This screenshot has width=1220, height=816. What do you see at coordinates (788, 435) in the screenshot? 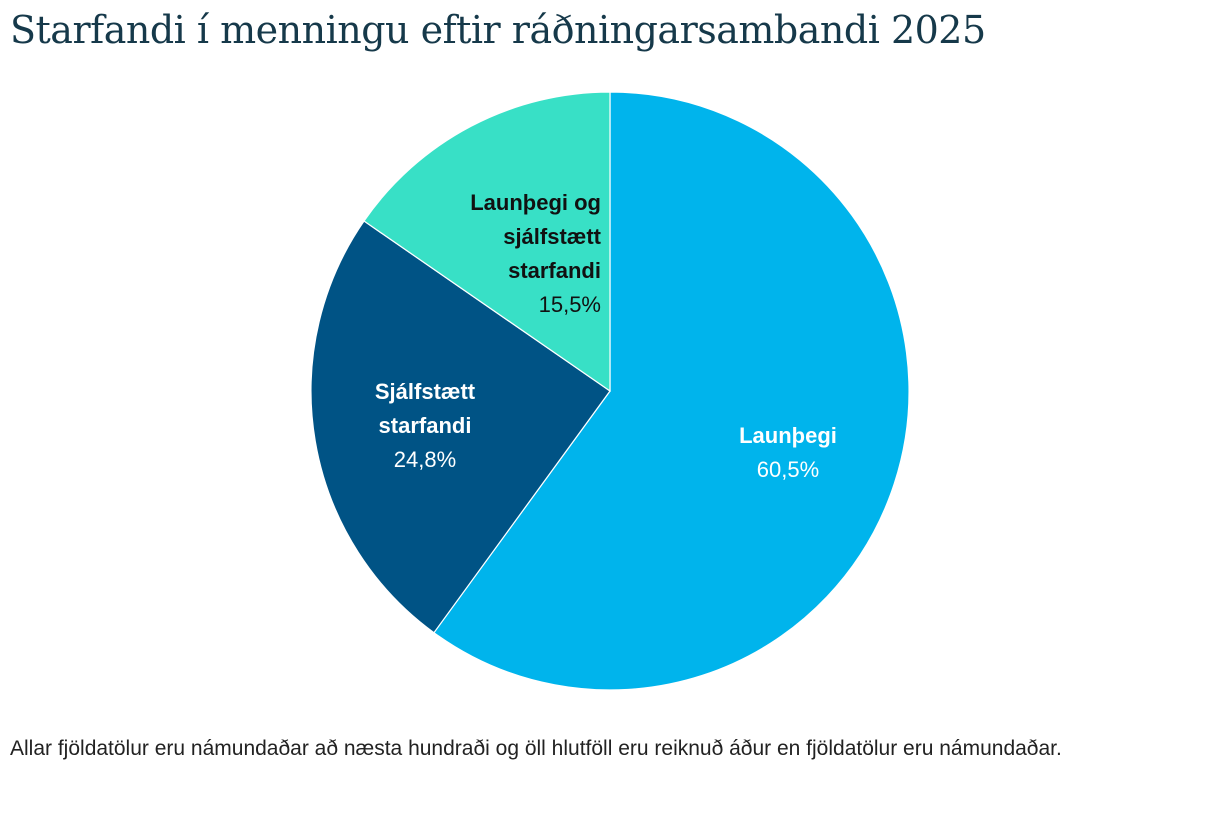
I see `slice-label-name: Launþegi` at bounding box center [788, 435].